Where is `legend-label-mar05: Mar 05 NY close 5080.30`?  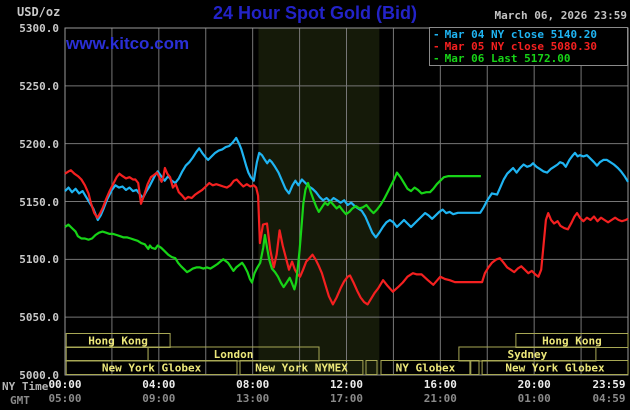 legend-label-mar05: Mar 05 NY close 5080.30 is located at coordinates (520, 46).